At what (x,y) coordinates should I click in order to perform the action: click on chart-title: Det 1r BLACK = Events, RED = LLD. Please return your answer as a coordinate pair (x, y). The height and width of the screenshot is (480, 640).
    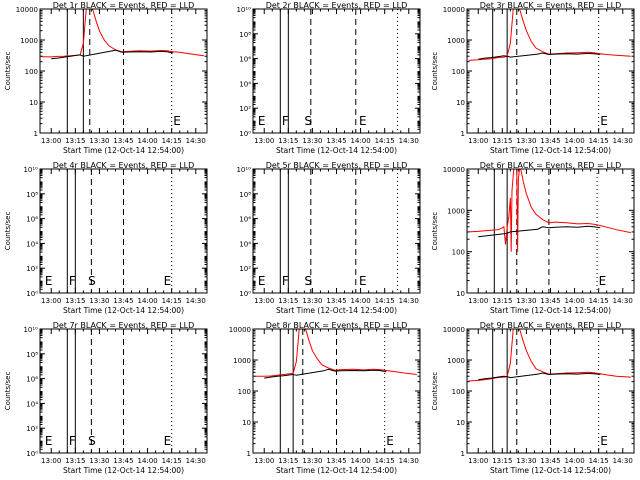
    Looking at the image, I should click on (124, 5).